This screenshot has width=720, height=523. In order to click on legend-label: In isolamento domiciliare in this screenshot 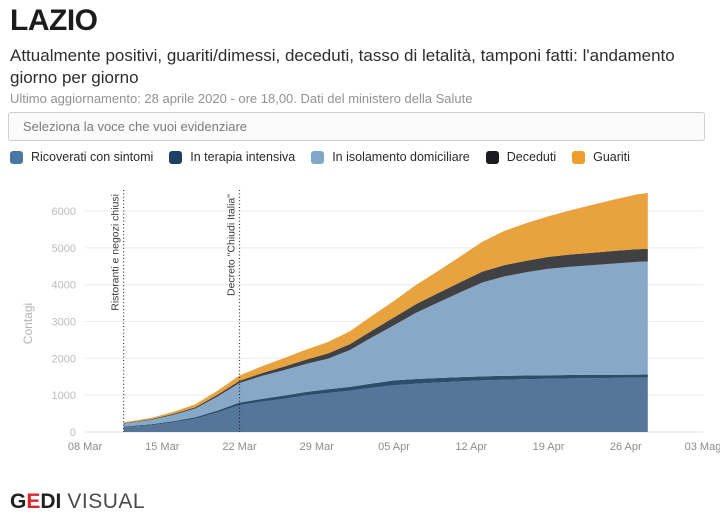, I will do `click(401, 157)`.